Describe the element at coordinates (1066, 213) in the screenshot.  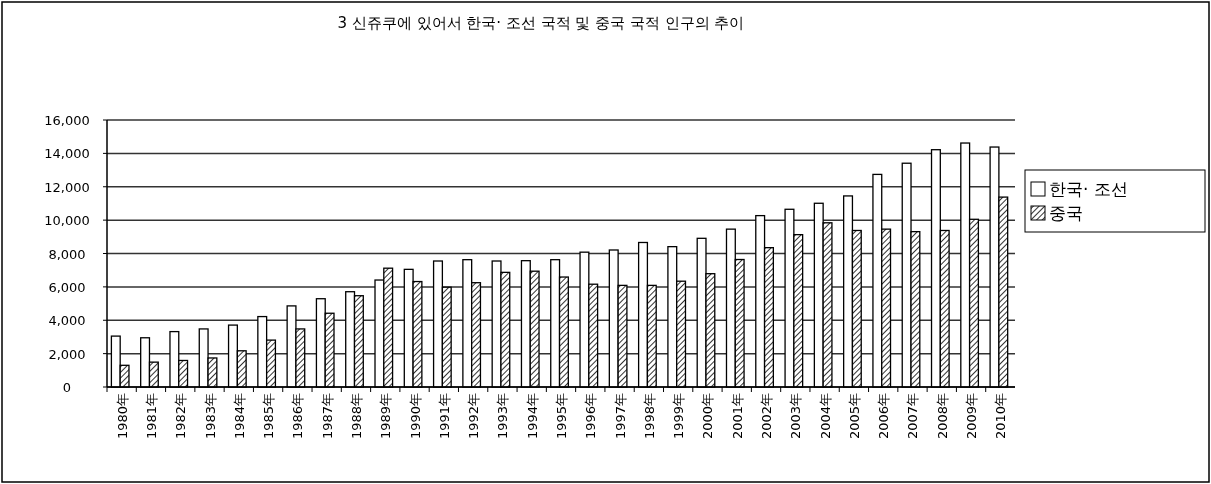
I see `legend-label: 중국` at that location.